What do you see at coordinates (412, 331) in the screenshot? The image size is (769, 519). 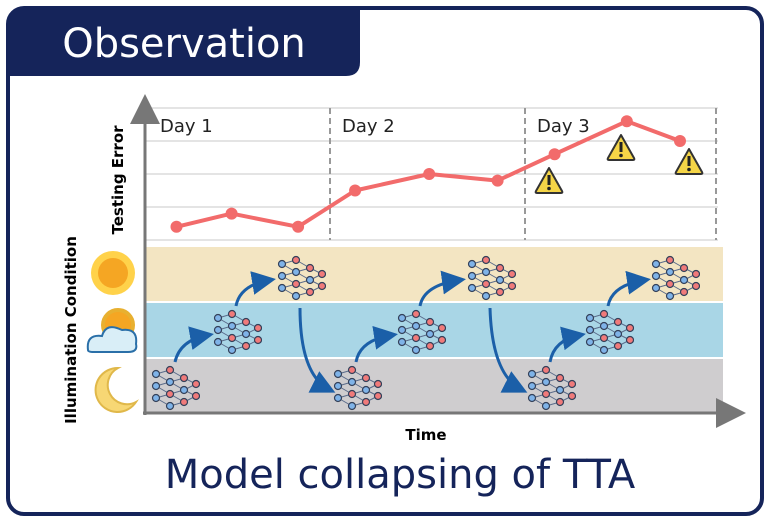 I see `arrows` at bounding box center [412, 331].